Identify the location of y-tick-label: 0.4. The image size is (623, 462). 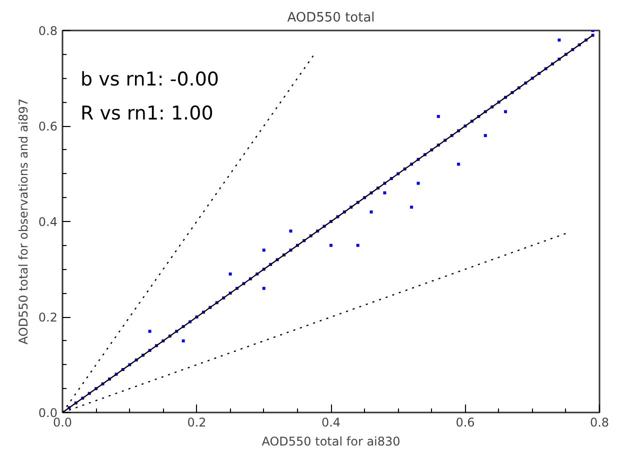
(48, 222).